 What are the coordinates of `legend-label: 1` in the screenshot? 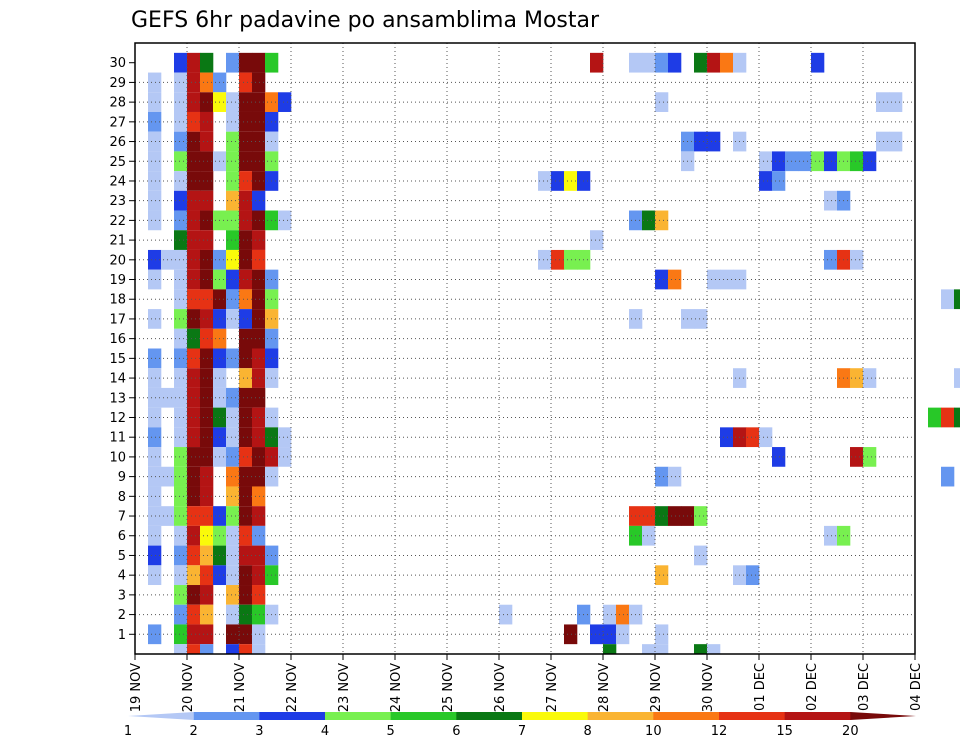 It's located at (128, 731).